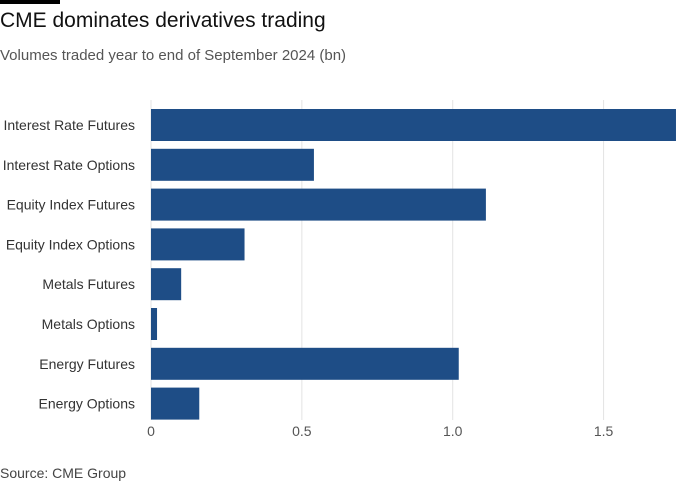 This screenshot has width=700, height=500. Describe the element at coordinates (69, 165) in the screenshot. I see `category-label: Interest Rate Options` at that location.